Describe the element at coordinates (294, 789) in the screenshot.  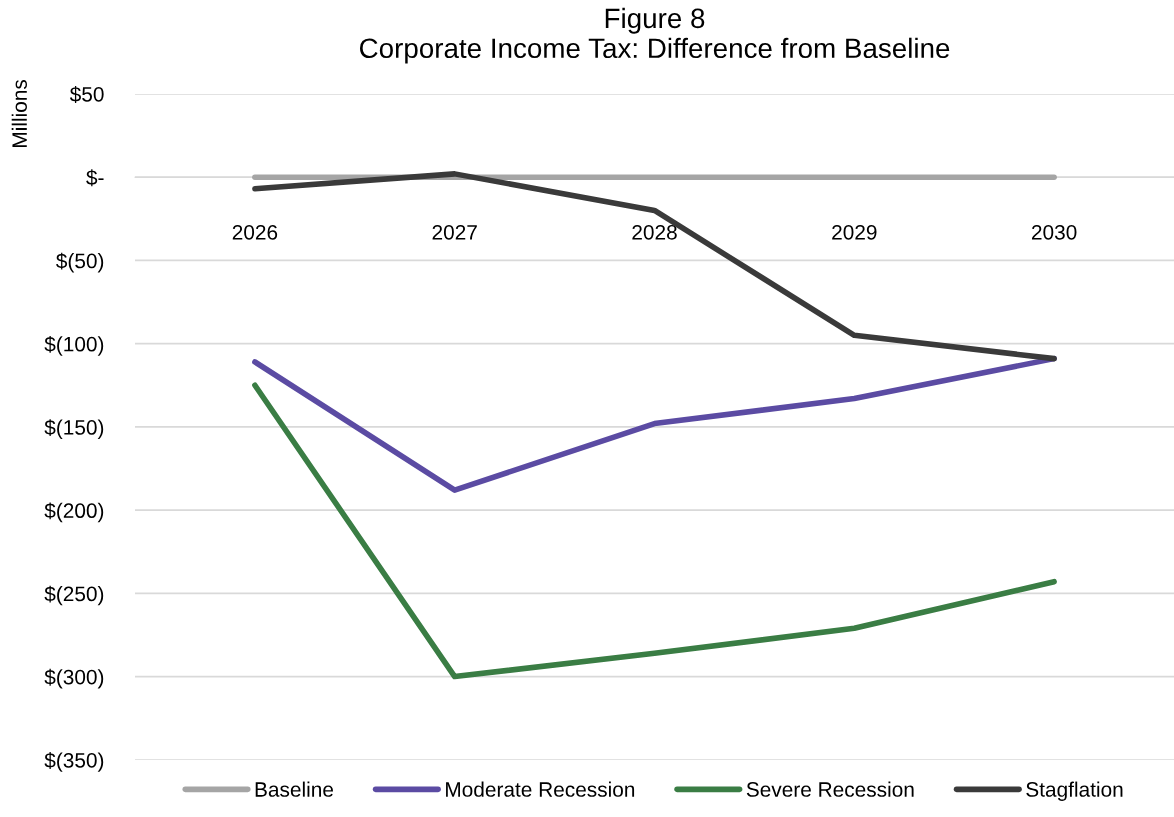
I see `legend-label: Baseline` at that location.